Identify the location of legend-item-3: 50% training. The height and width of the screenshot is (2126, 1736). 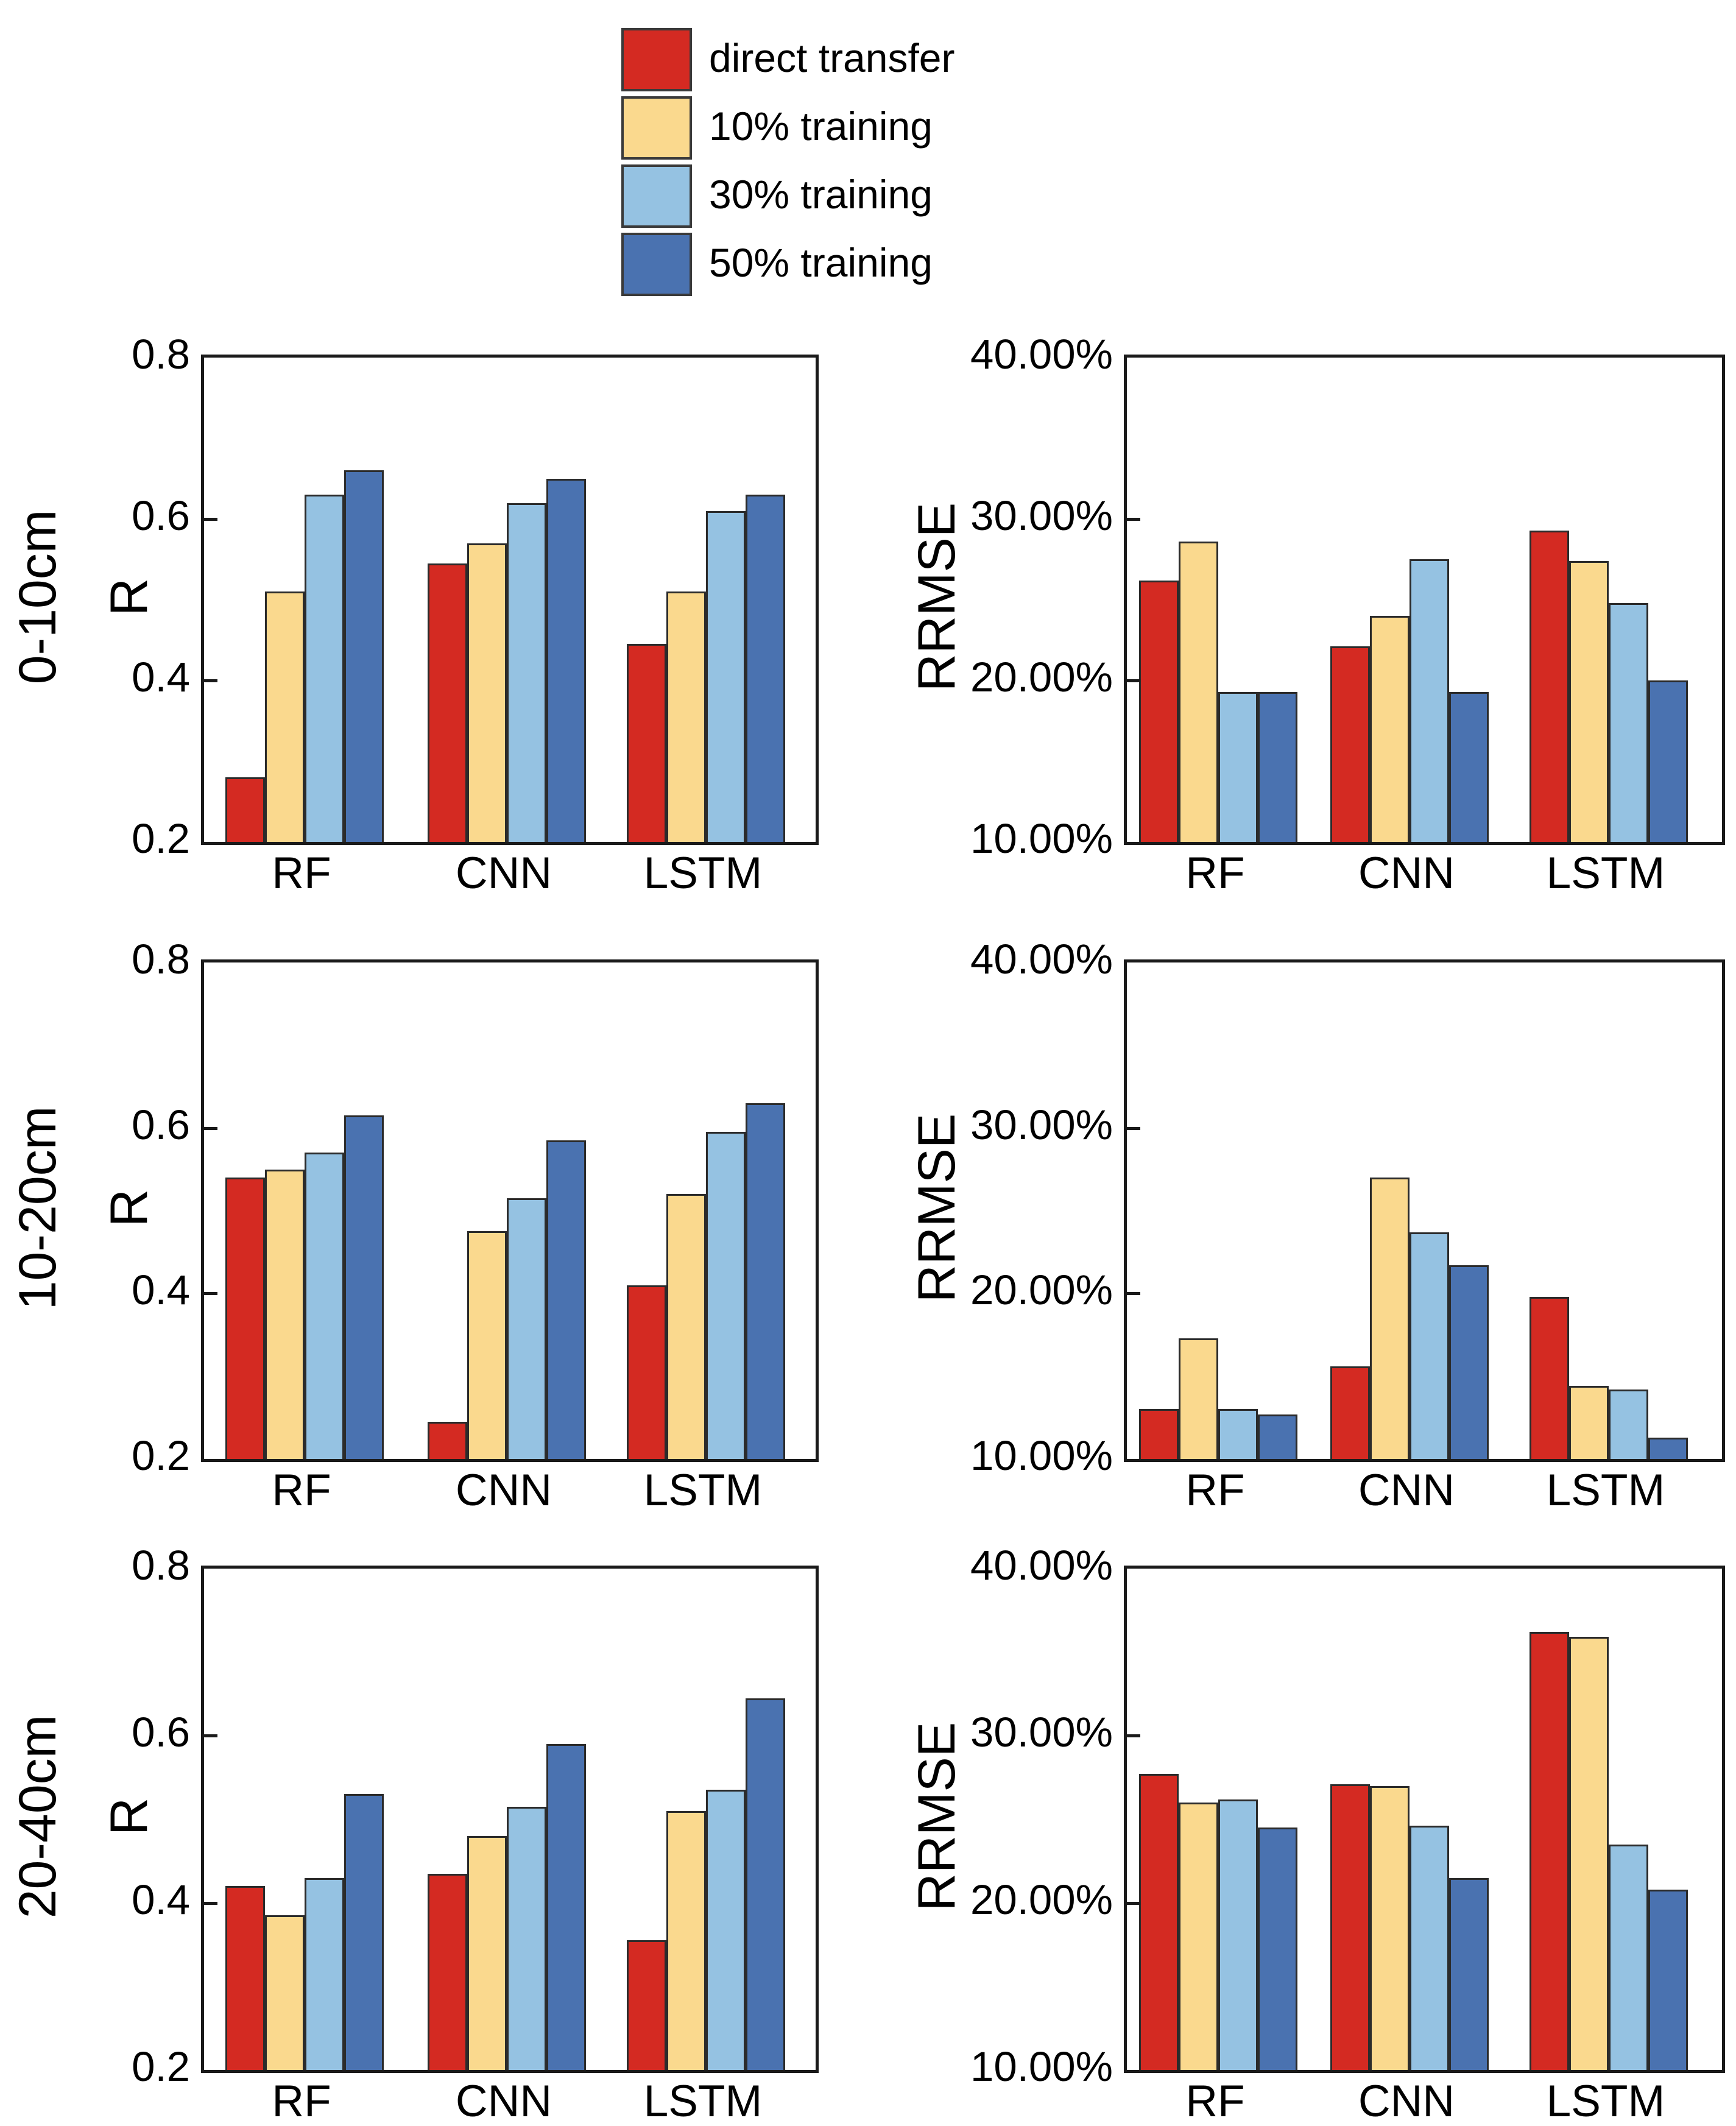
(852, 264).